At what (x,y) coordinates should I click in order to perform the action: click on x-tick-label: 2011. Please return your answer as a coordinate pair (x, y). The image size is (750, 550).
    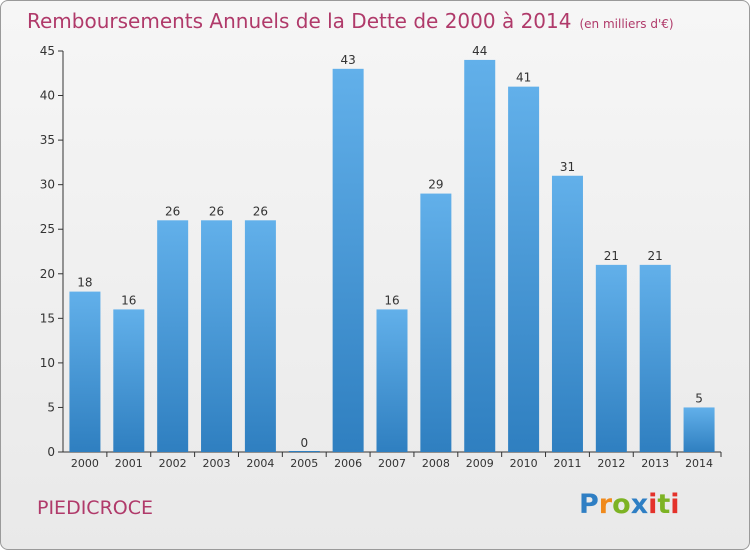
    Looking at the image, I should click on (567, 463).